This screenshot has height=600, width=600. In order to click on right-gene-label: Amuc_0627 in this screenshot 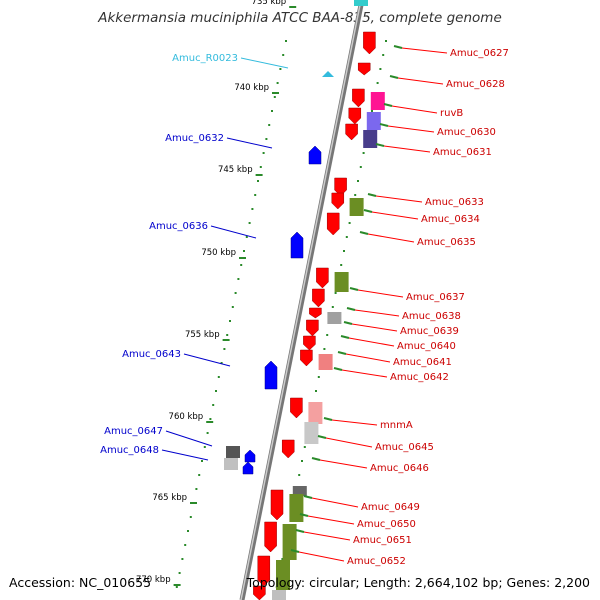, I will do `click(479, 53)`.